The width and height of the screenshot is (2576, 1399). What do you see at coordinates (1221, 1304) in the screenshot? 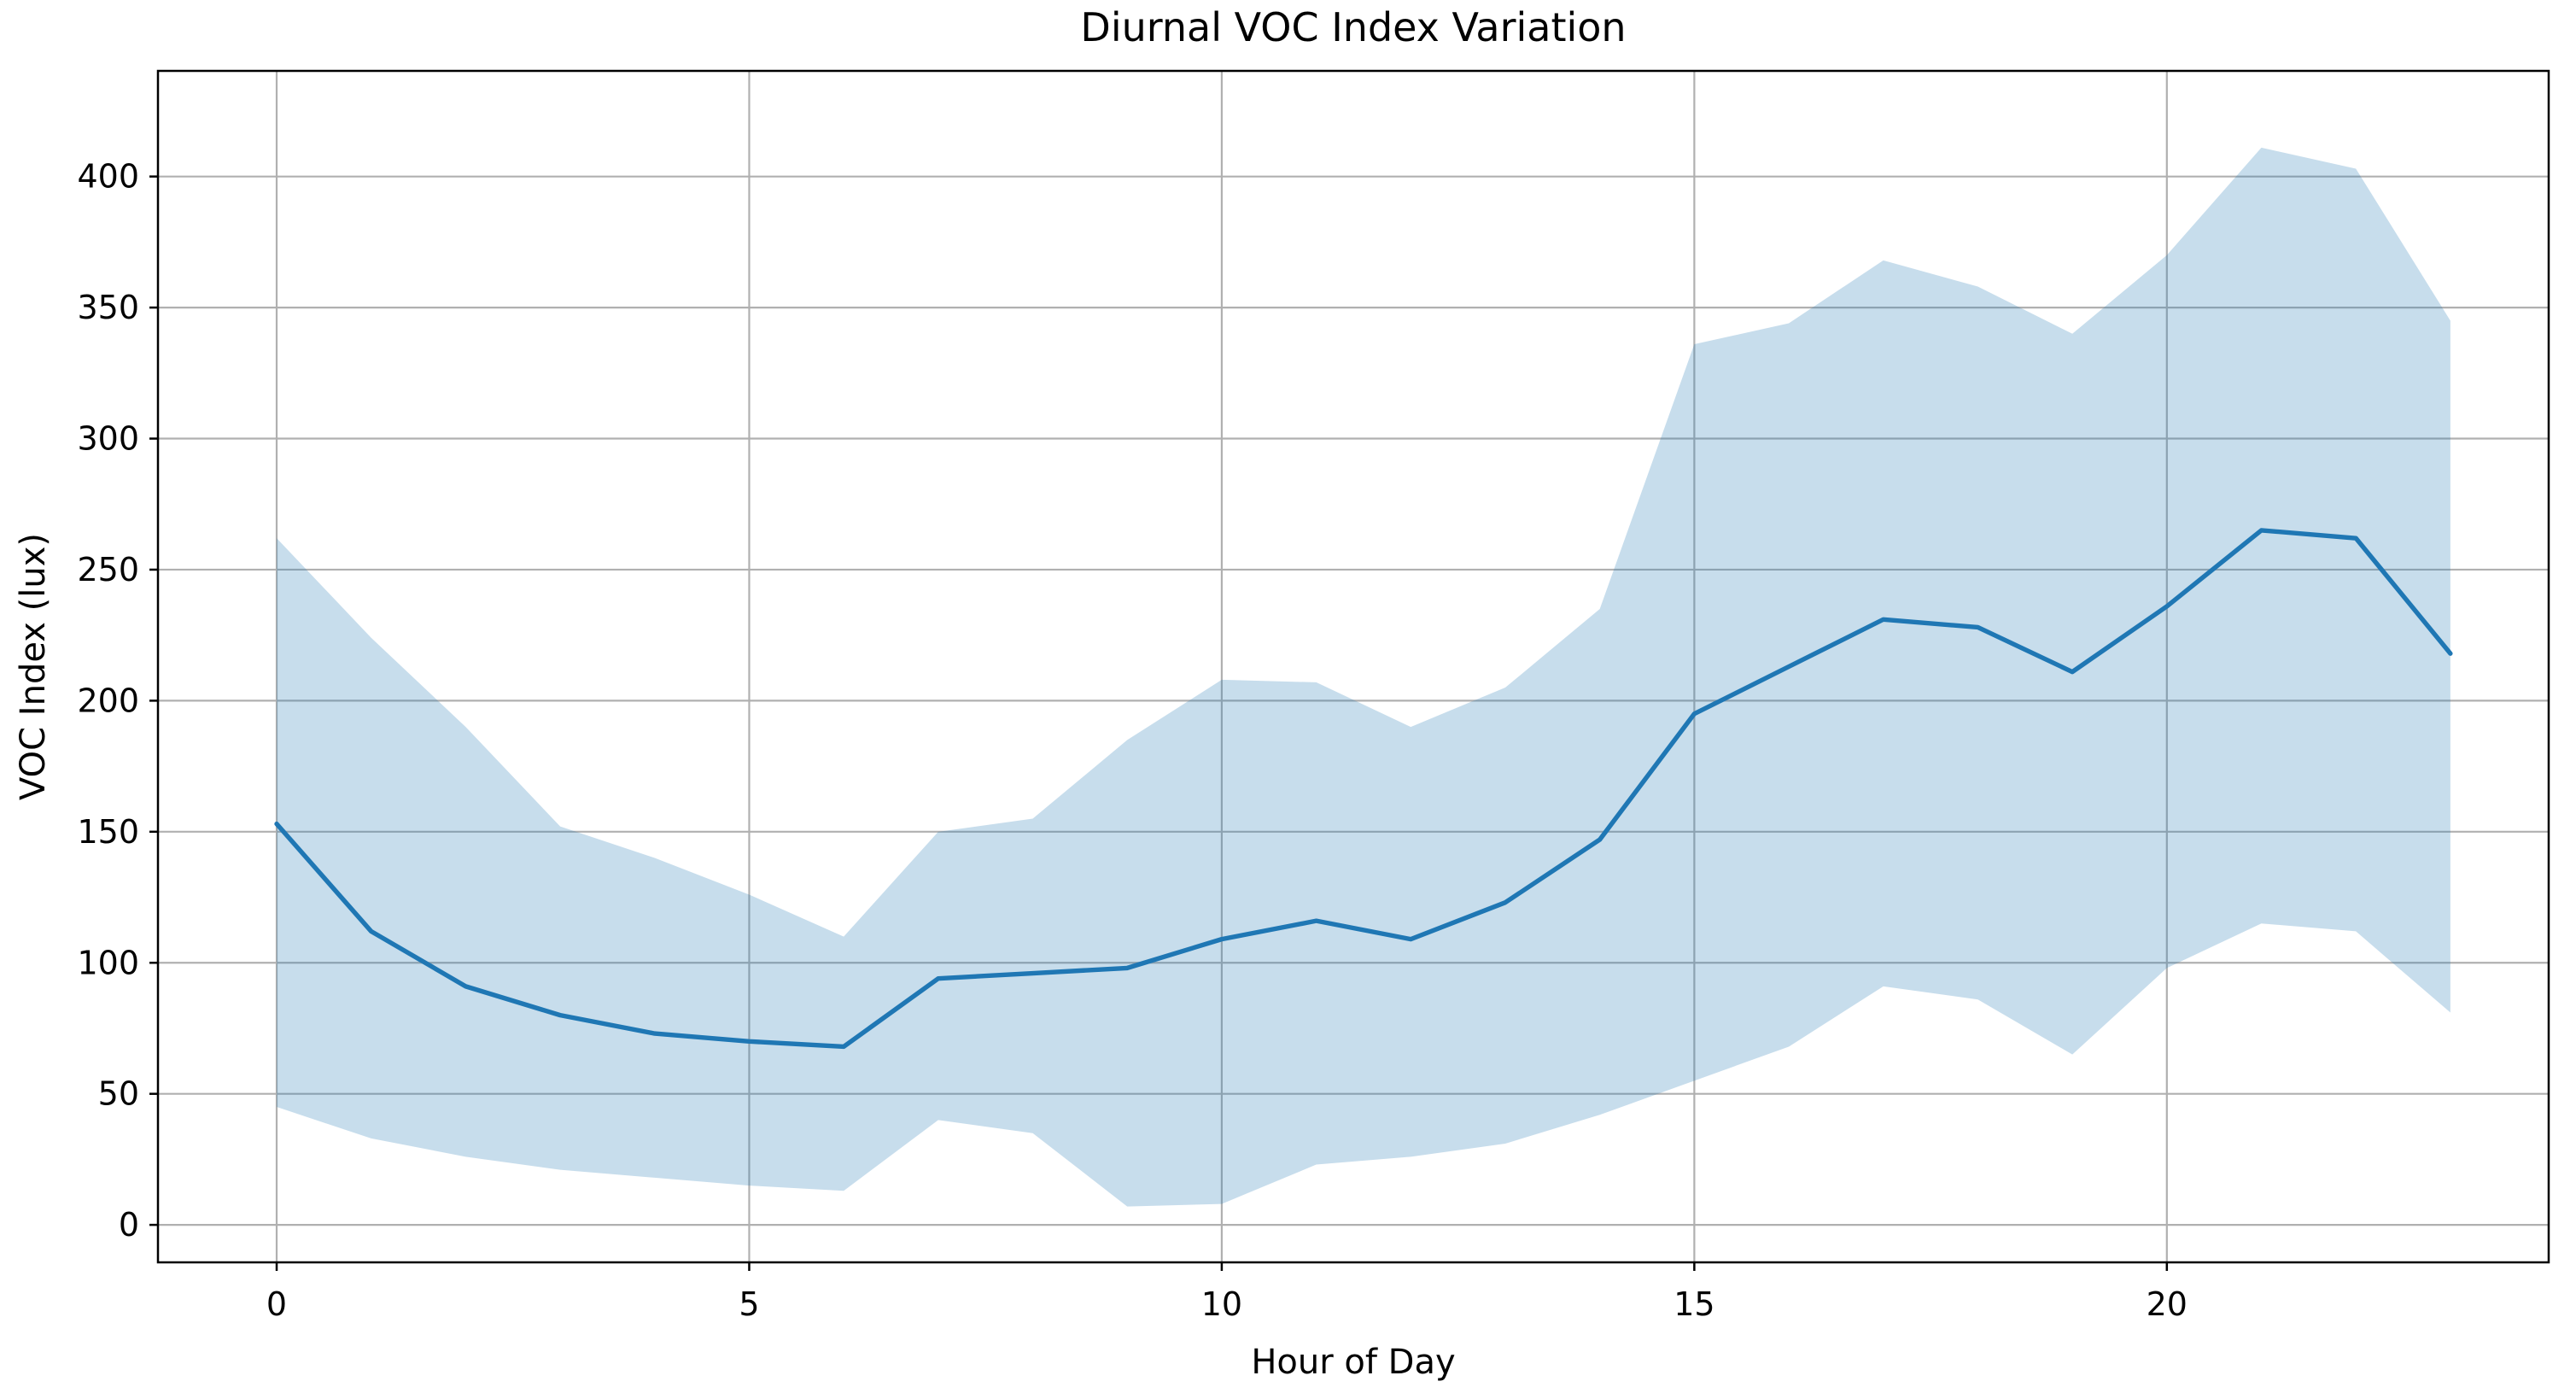
I see `x-tick-label: 10` at bounding box center [1221, 1304].